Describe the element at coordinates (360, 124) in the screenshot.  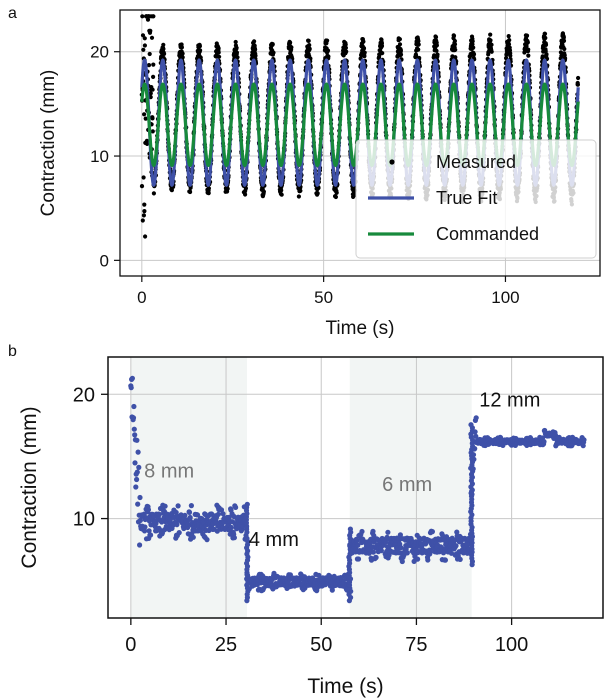
I see `commanded-line` at that location.